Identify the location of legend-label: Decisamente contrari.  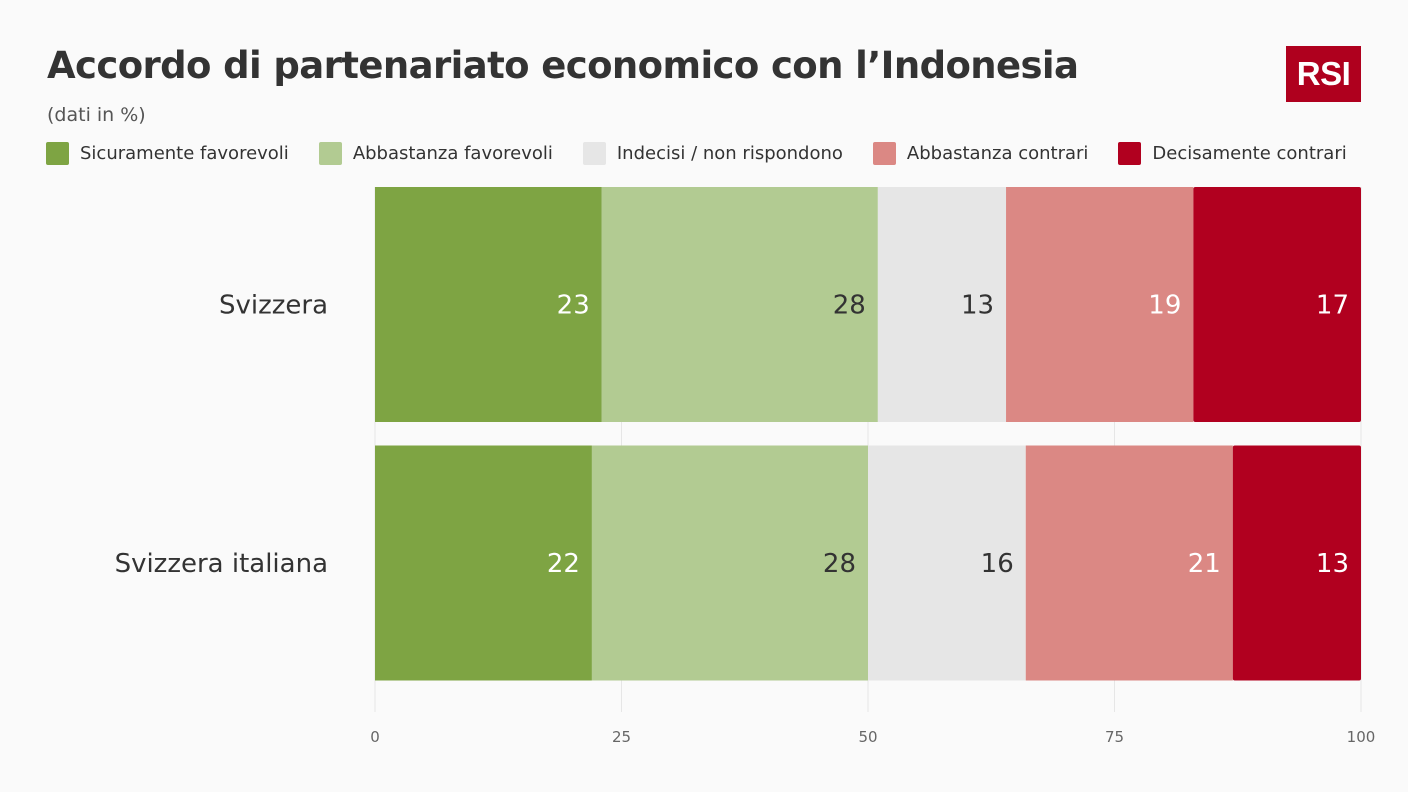
(1249, 153).